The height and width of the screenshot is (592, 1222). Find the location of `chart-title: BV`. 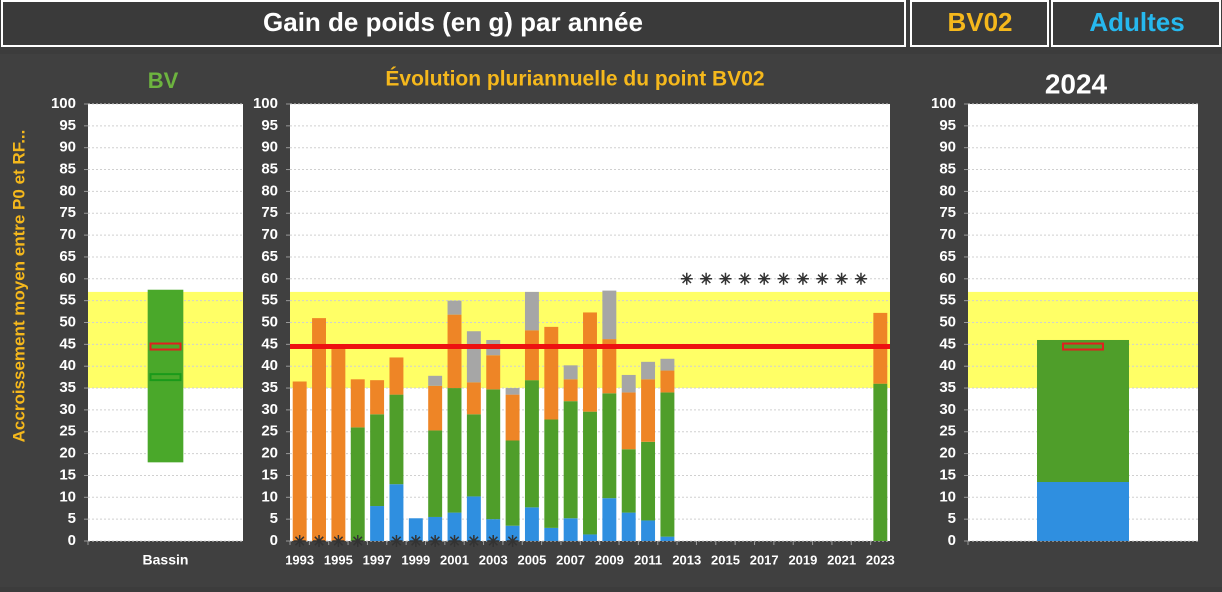

chart-title: BV is located at coordinates (163, 80).